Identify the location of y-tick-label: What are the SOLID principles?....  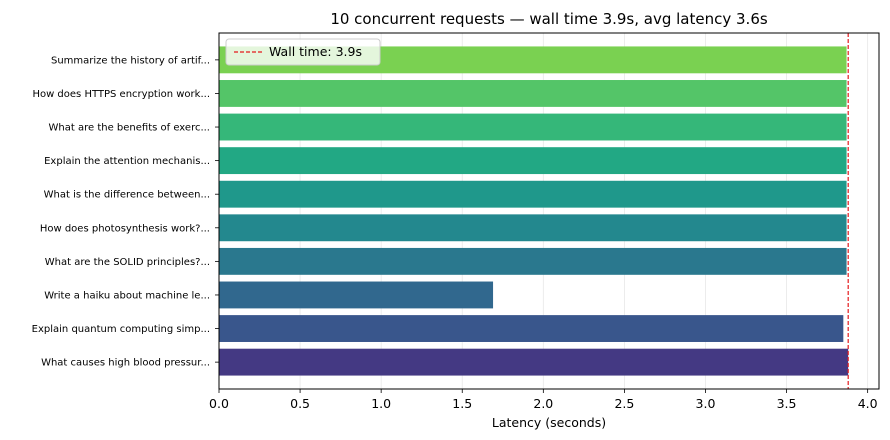
(127, 262).